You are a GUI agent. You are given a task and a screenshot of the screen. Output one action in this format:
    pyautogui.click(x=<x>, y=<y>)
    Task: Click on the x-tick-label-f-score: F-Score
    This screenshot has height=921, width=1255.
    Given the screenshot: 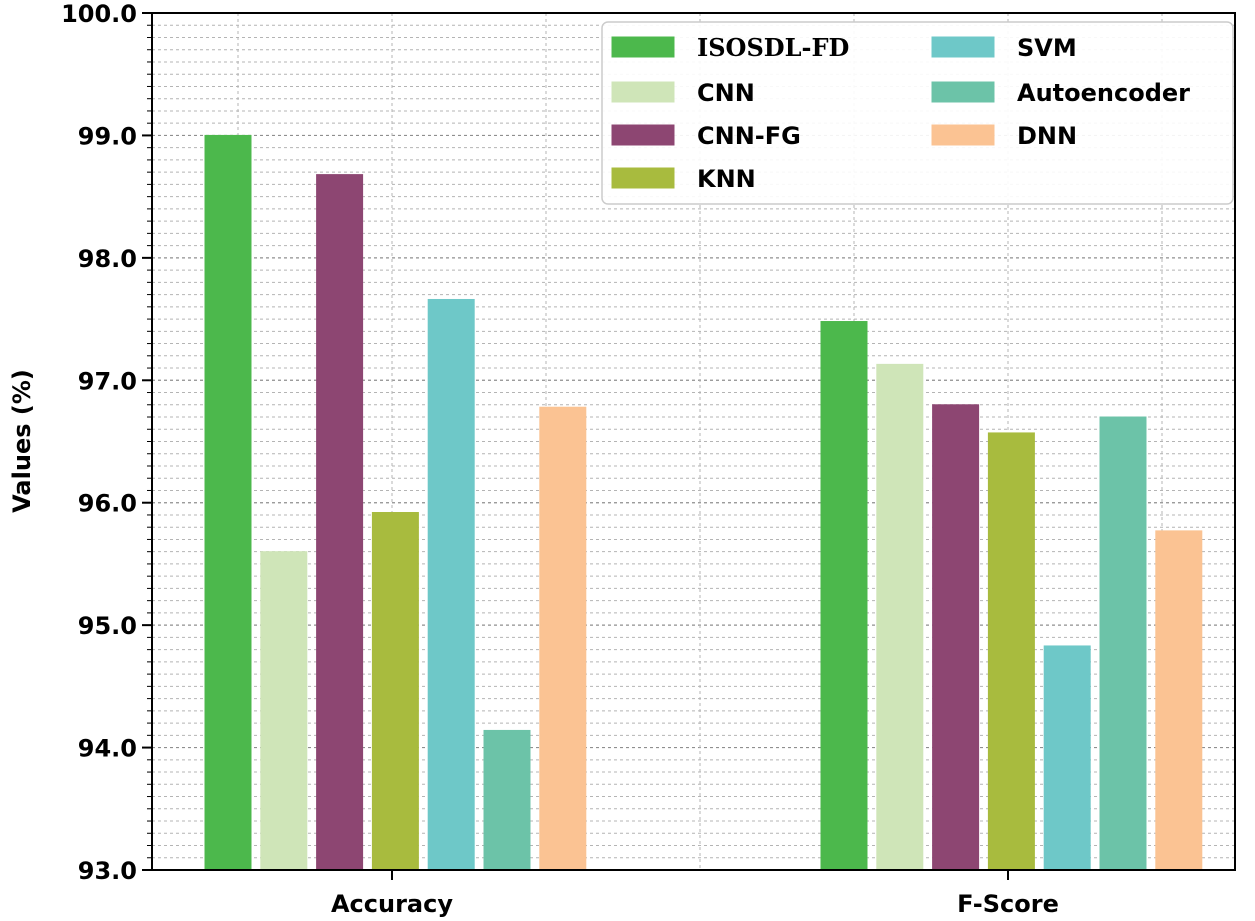 What is the action you would take?
    pyautogui.click(x=1008, y=904)
    